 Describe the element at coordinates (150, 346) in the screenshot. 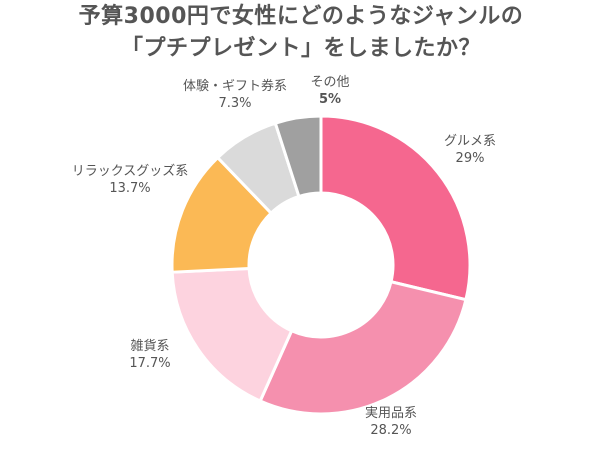

I see `slice-label-name: 雑貨系` at that location.